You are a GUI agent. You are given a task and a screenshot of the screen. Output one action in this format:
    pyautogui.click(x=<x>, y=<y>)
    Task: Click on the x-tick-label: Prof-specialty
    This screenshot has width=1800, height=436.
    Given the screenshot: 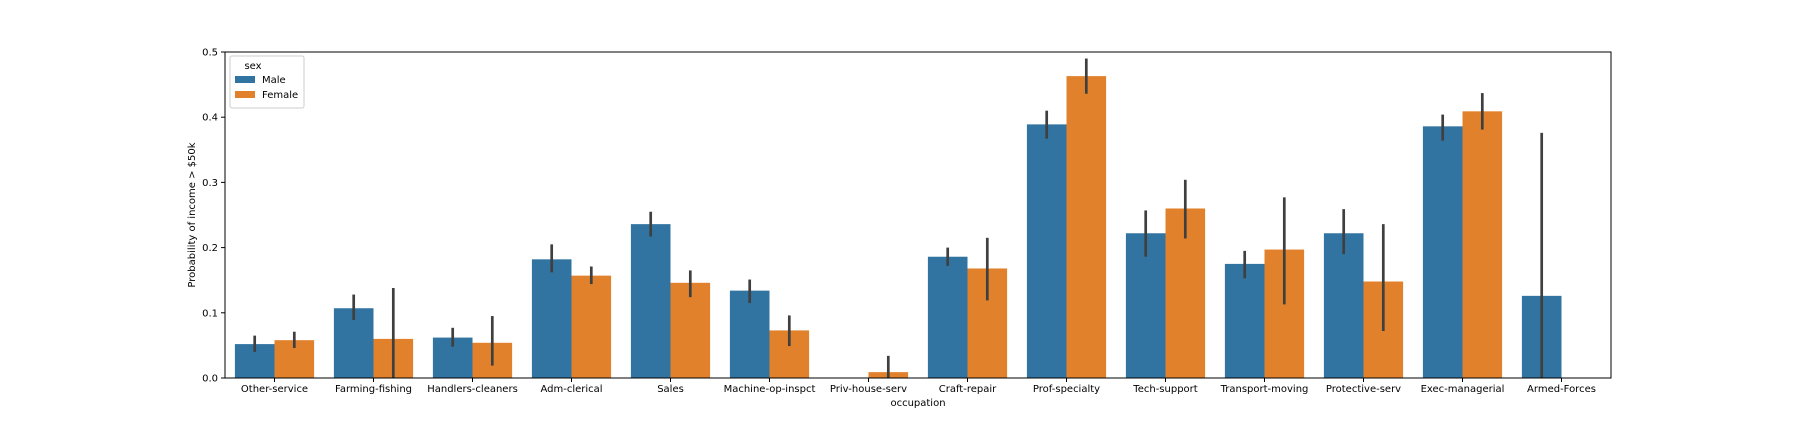 What is the action you would take?
    pyautogui.click(x=1066, y=389)
    